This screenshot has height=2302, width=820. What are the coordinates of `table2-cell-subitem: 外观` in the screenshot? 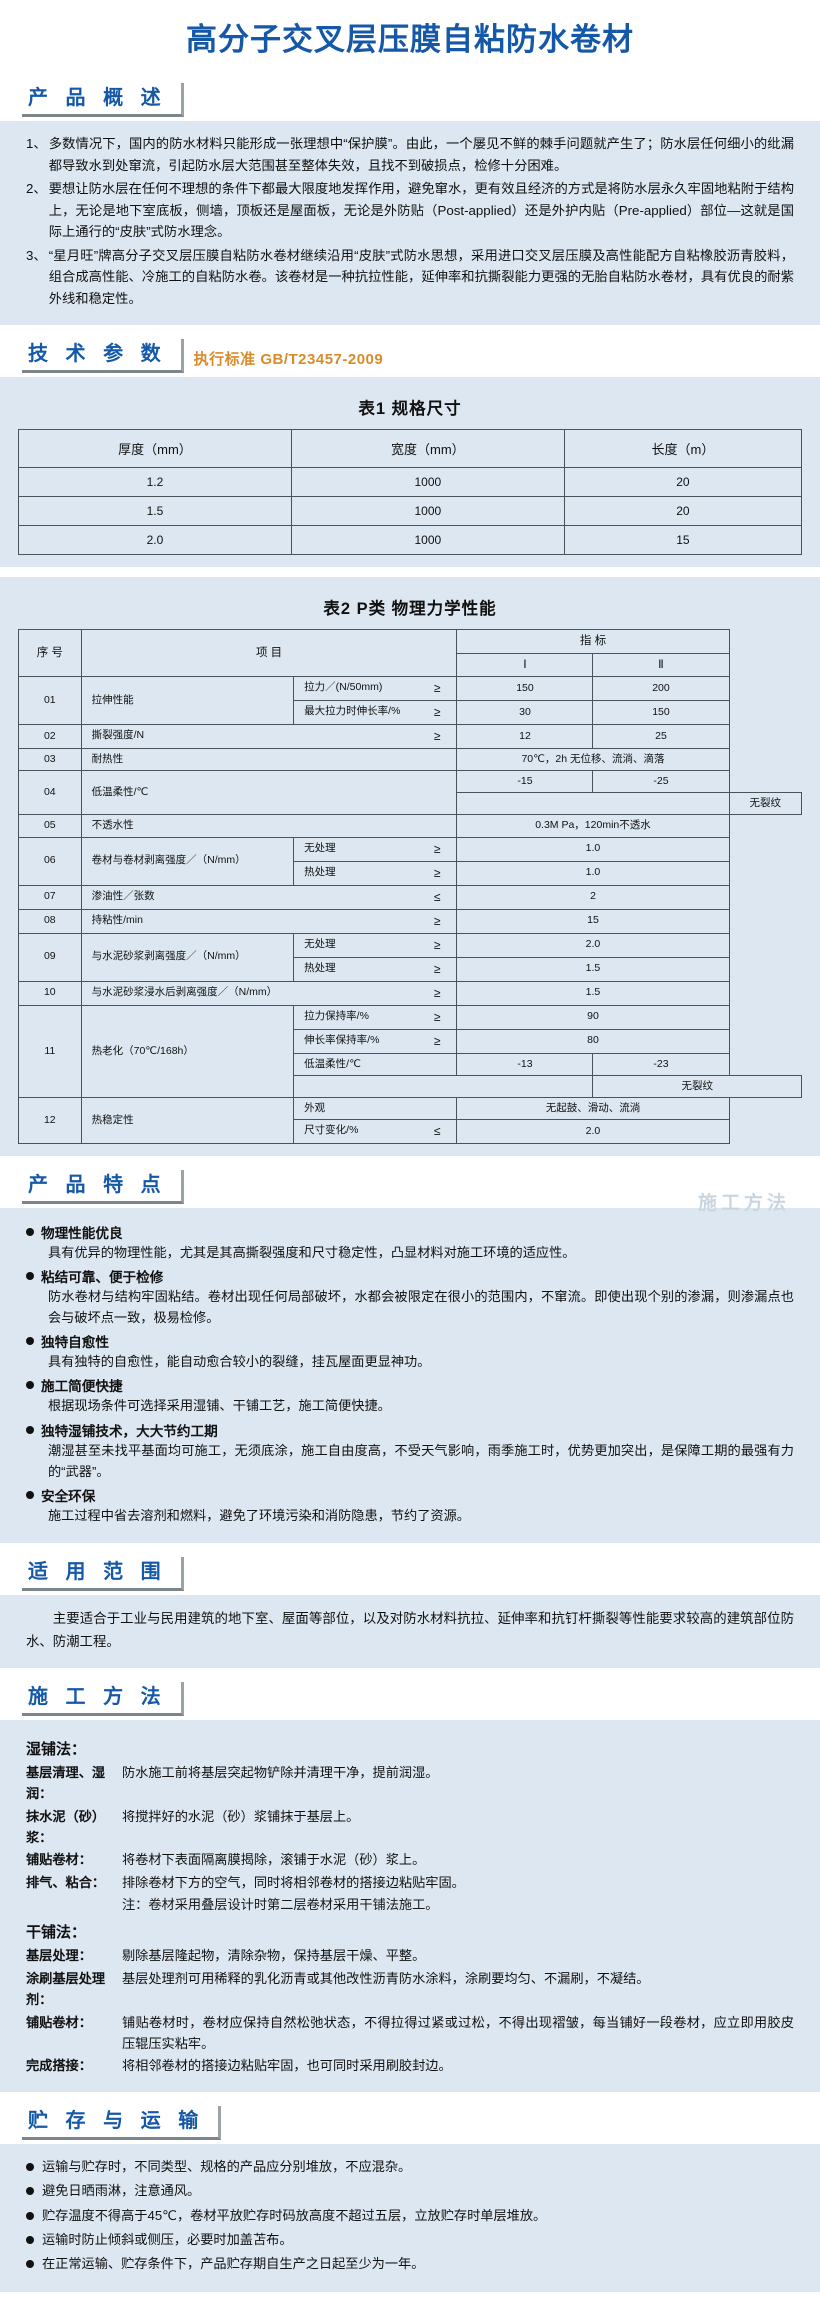 It's located at (375, 1108).